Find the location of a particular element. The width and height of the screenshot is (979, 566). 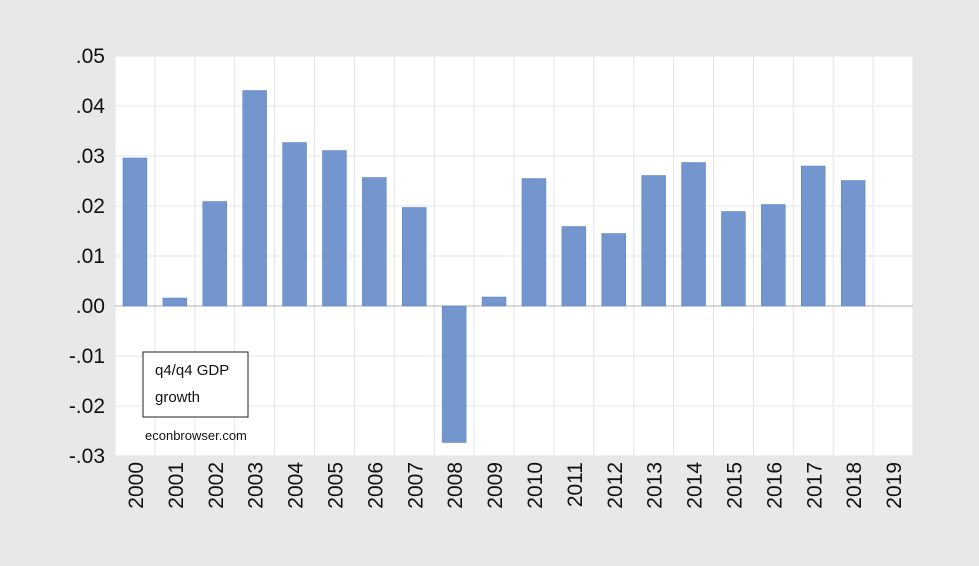

x-tick-label-2011: 2011 is located at coordinates (575, 484).